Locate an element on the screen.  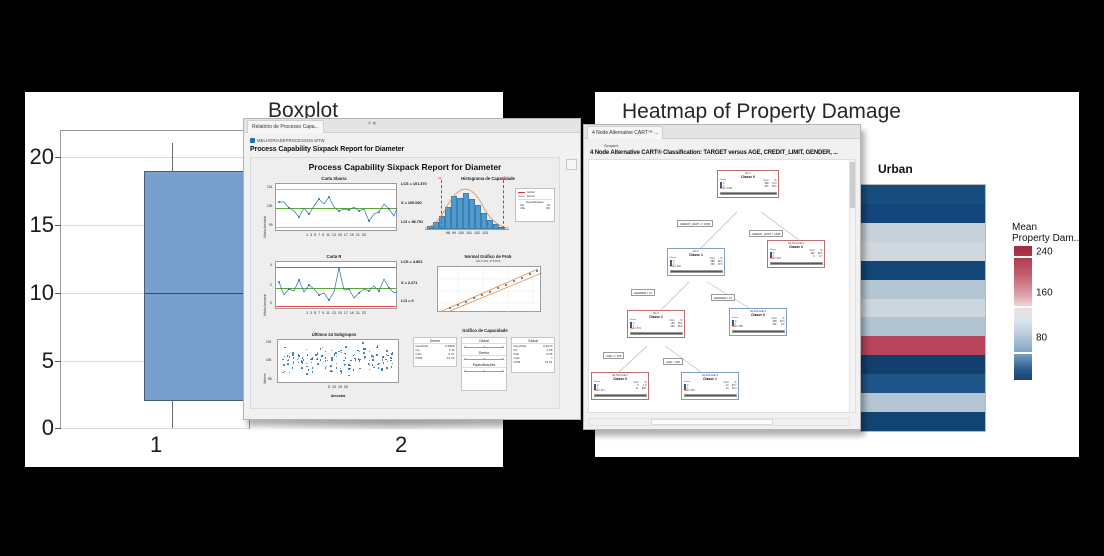
rchart-plot is located at coordinates (336, 285).